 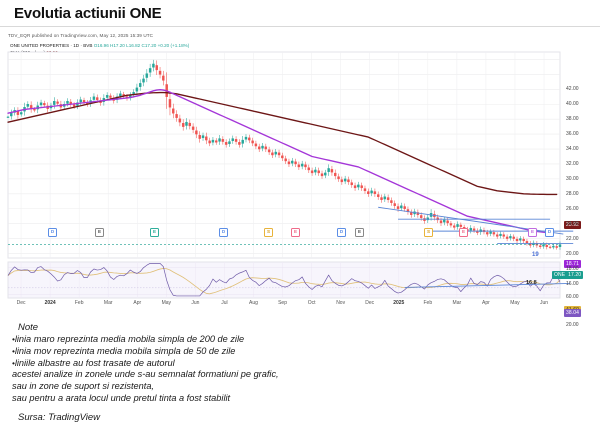 I want to click on date-axis-tick: Jul, so click(x=224, y=303).